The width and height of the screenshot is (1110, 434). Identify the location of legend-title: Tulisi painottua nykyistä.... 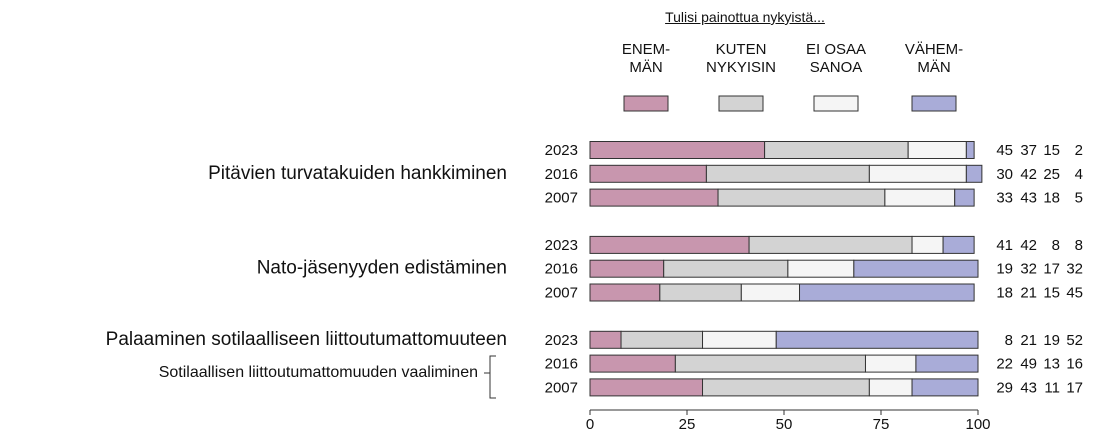
(745, 17).